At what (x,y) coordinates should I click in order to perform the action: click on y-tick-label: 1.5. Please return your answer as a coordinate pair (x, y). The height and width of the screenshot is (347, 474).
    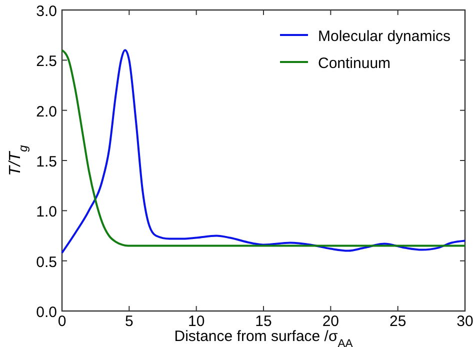
    Looking at the image, I should click on (46, 162).